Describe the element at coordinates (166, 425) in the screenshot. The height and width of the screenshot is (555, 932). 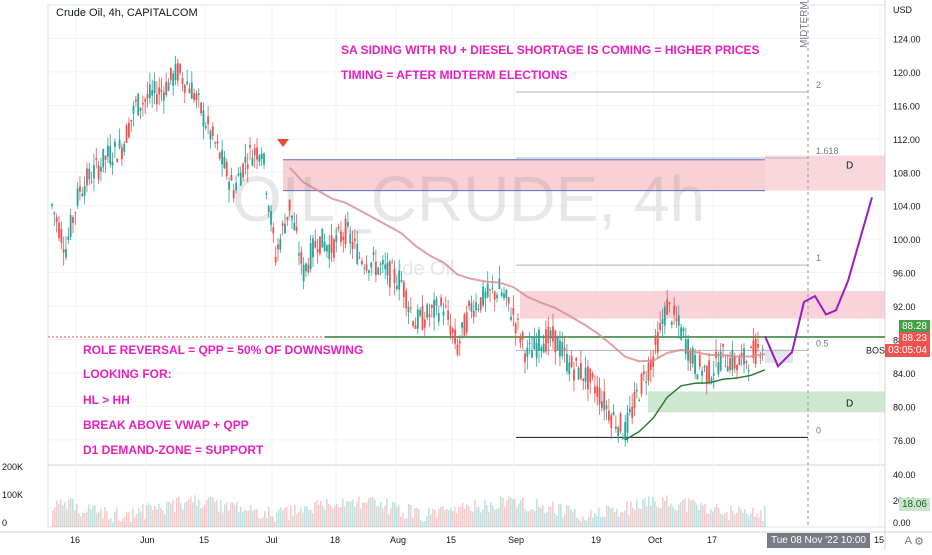
I see `break-above-annotation: BREAK ABOVE VWAP + QPP` at that location.